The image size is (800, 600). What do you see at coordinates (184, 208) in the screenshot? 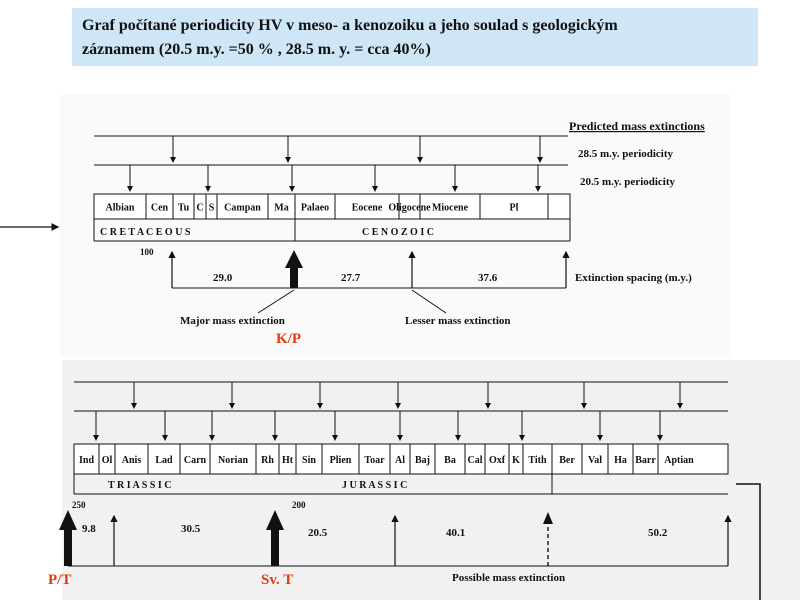
I see `upper-stage-tu: Tu` at bounding box center [184, 208].